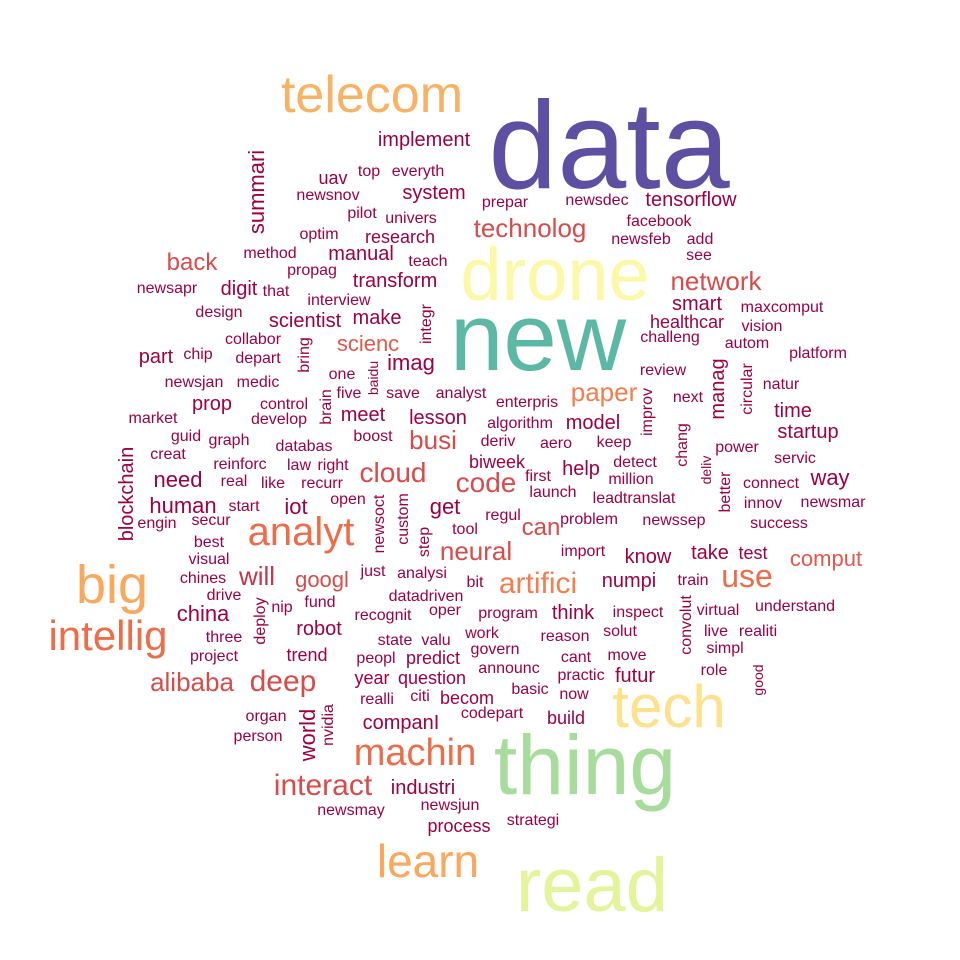  What do you see at coordinates (627, 655) in the screenshot?
I see `word-move: move` at bounding box center [627, 655].